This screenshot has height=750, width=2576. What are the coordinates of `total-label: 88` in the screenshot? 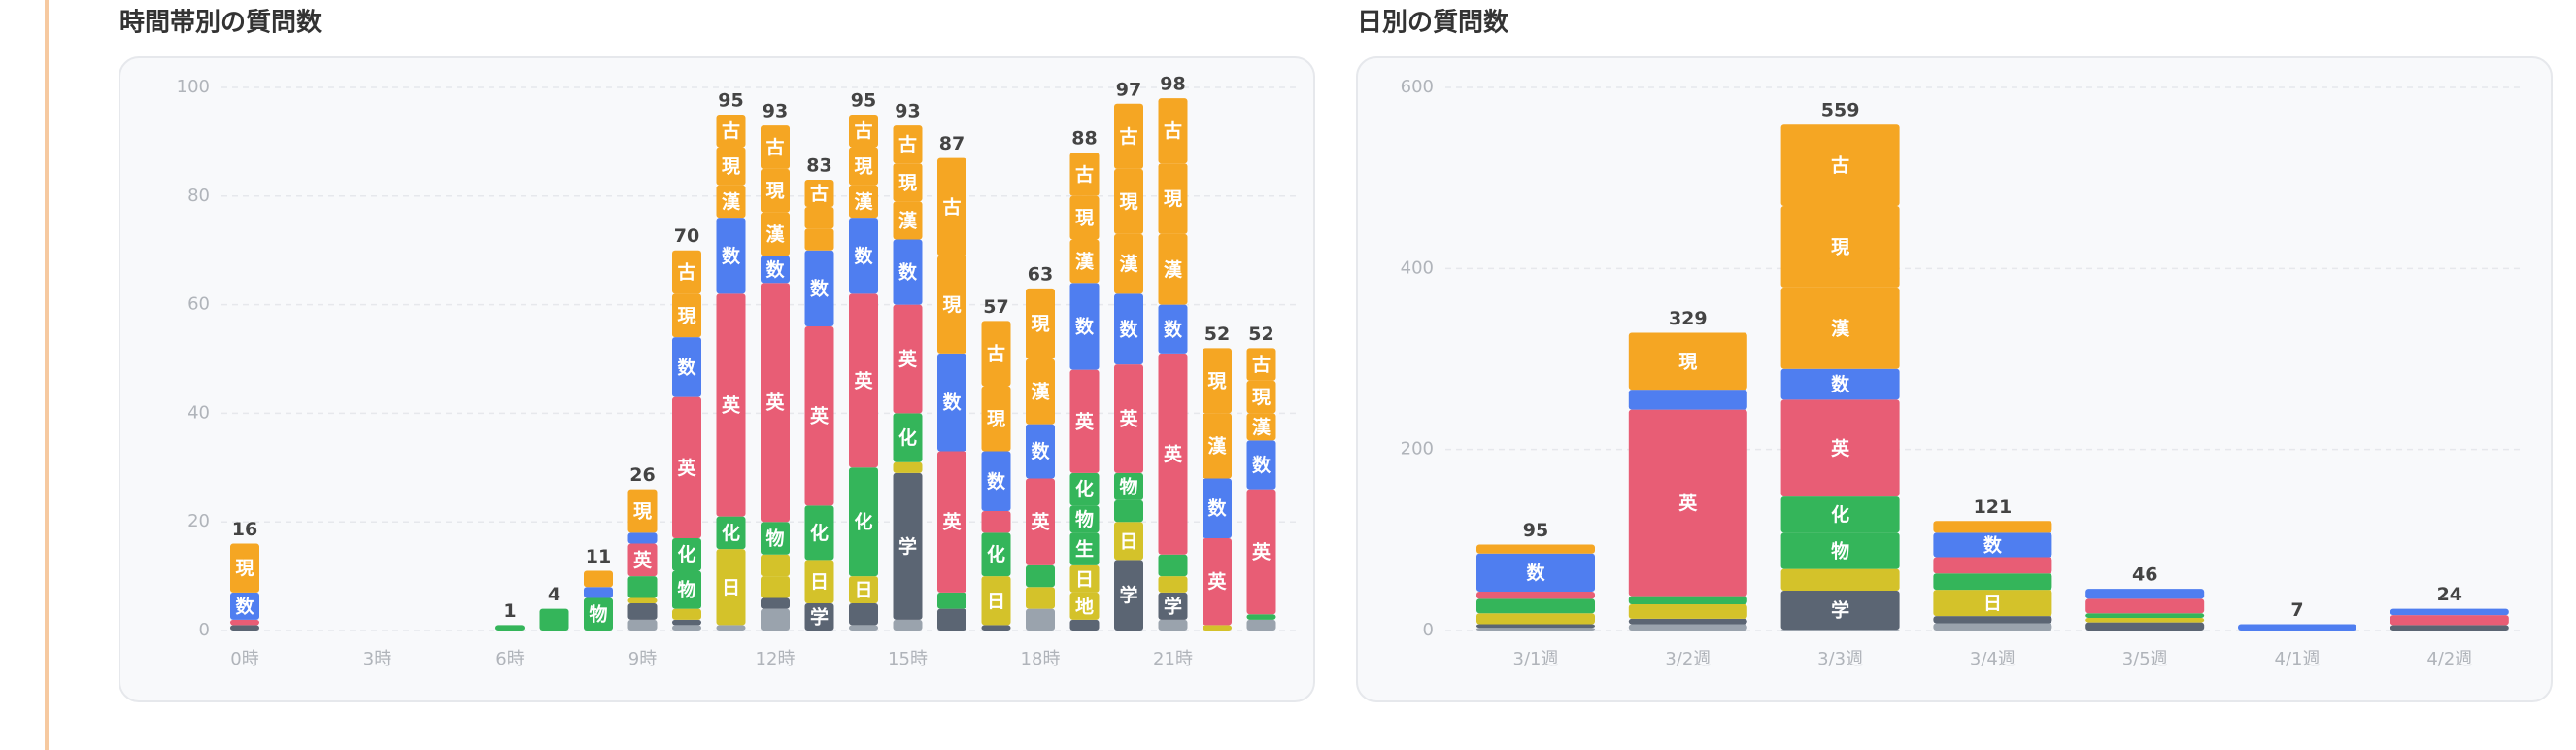 It's located at (1084, 139).